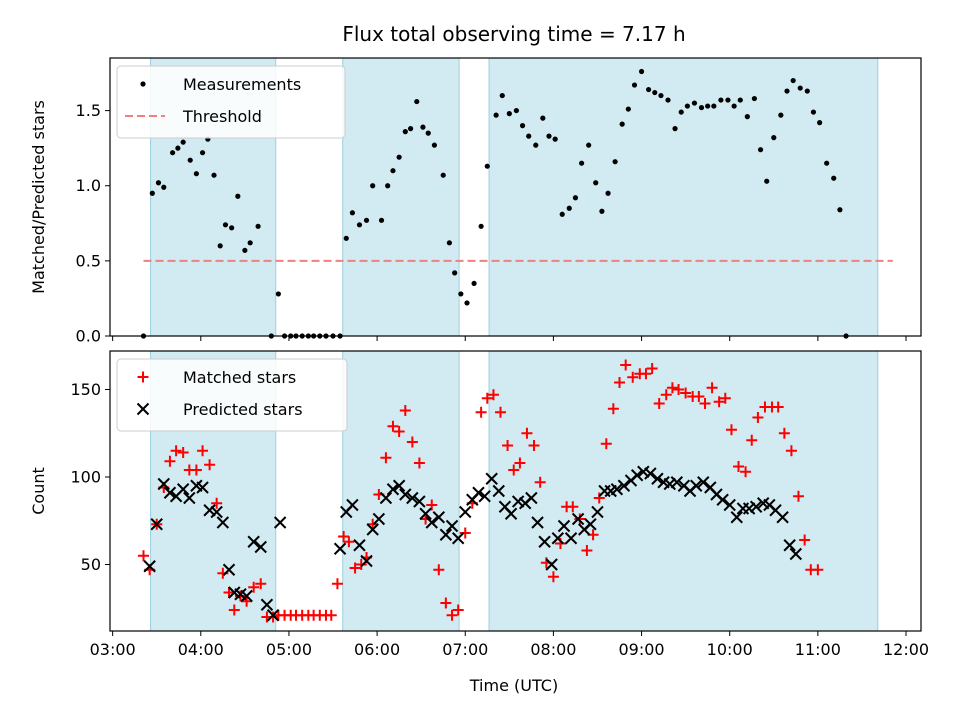 This screenshot has width=960, height=720. What do you see at coordinates (85, 477) in the screenshot?
I see `y-tick-label: 100` at bounding box center [85, 477].